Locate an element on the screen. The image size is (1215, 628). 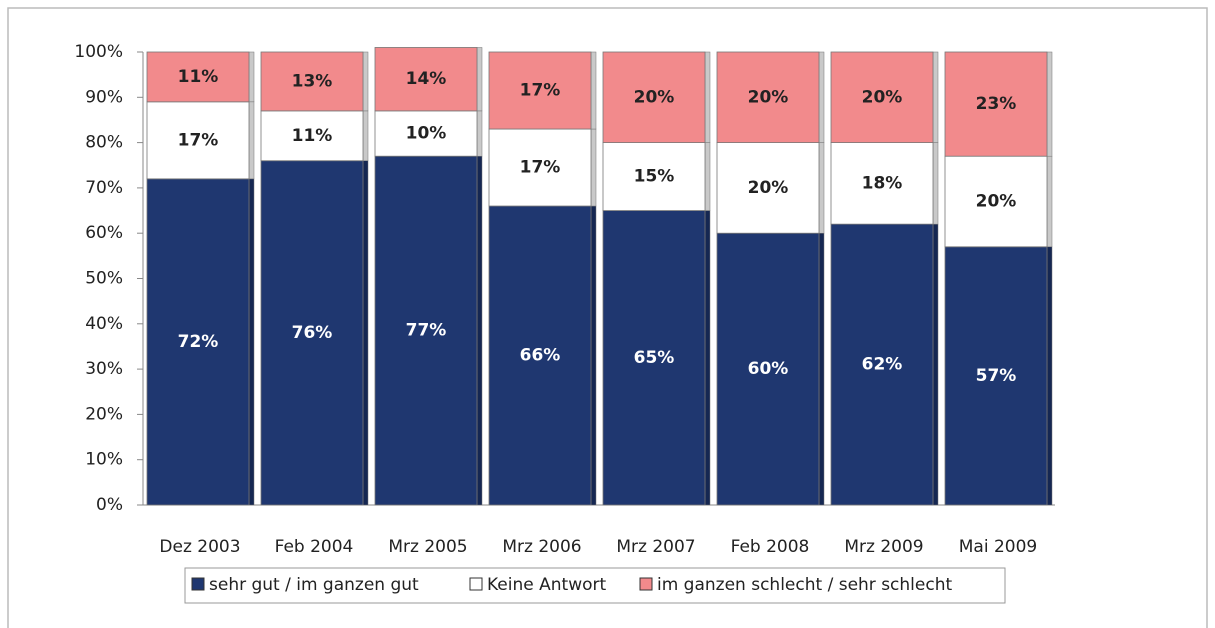
x-tick-label: Dez 2003 is located at coordinates (199, 547).